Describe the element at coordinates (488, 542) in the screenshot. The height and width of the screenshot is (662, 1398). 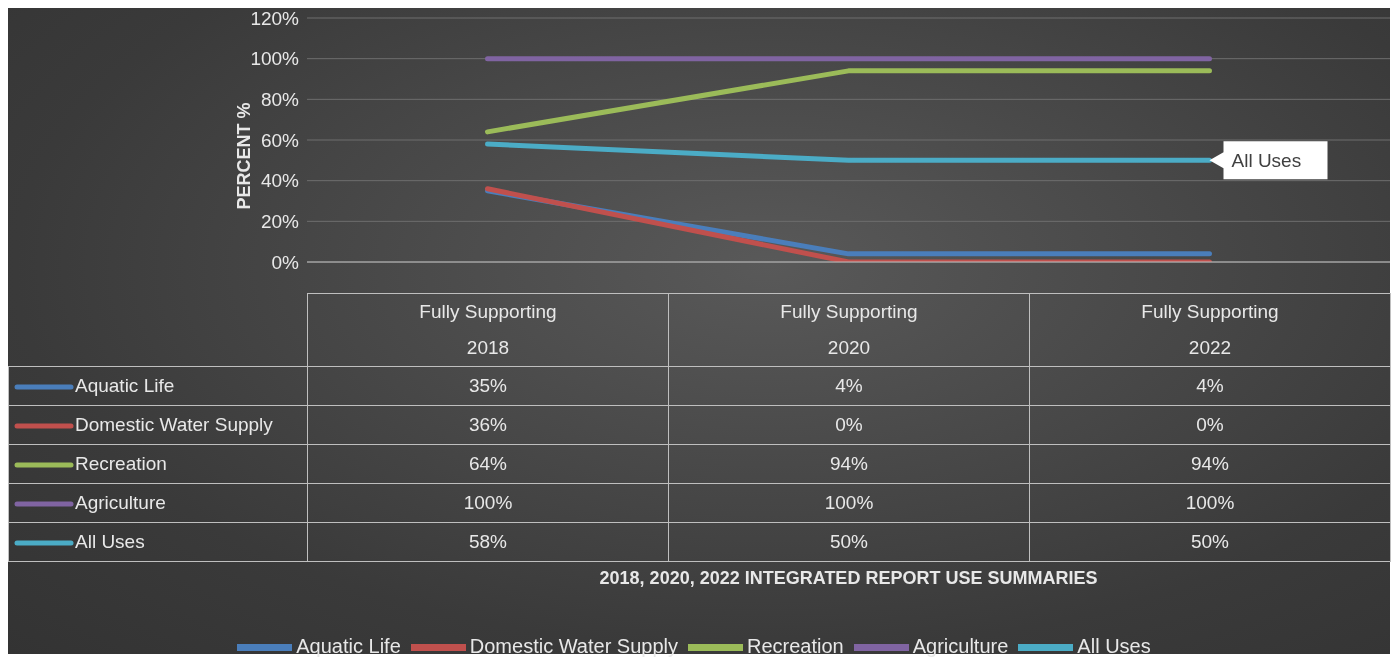
I see `data-label: 58%` at that location.